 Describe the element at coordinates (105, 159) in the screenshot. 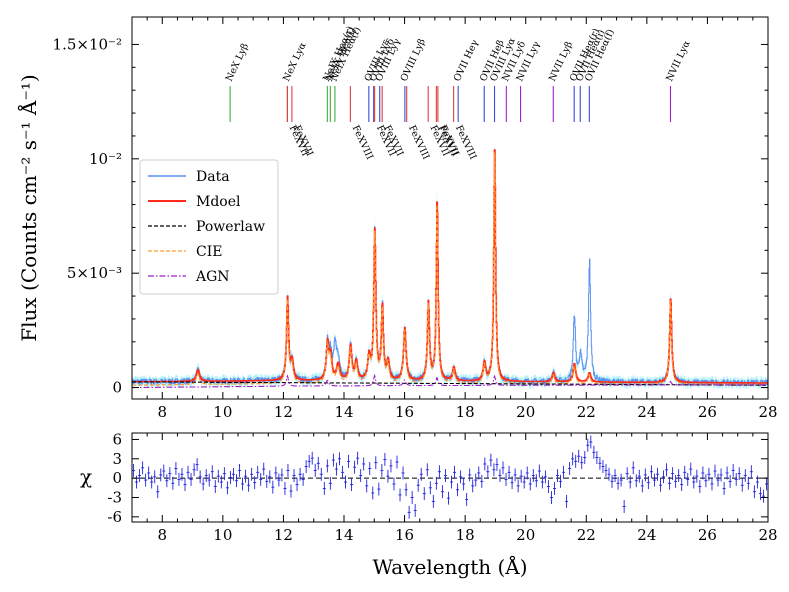

I see `y-tick-label: 10⁻²` at that location.